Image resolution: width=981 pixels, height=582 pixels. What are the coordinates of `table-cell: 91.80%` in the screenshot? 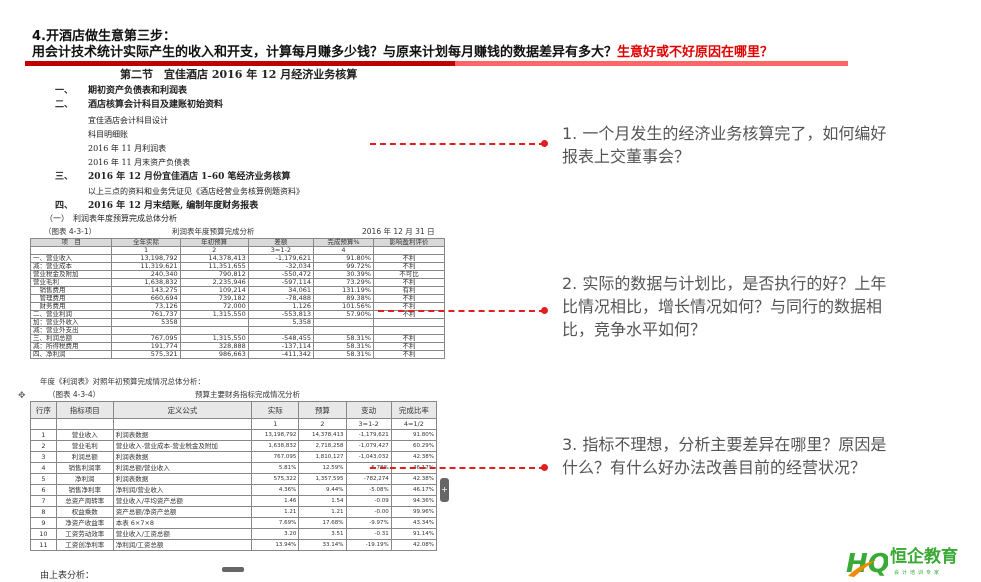 It's located at (414, 435).